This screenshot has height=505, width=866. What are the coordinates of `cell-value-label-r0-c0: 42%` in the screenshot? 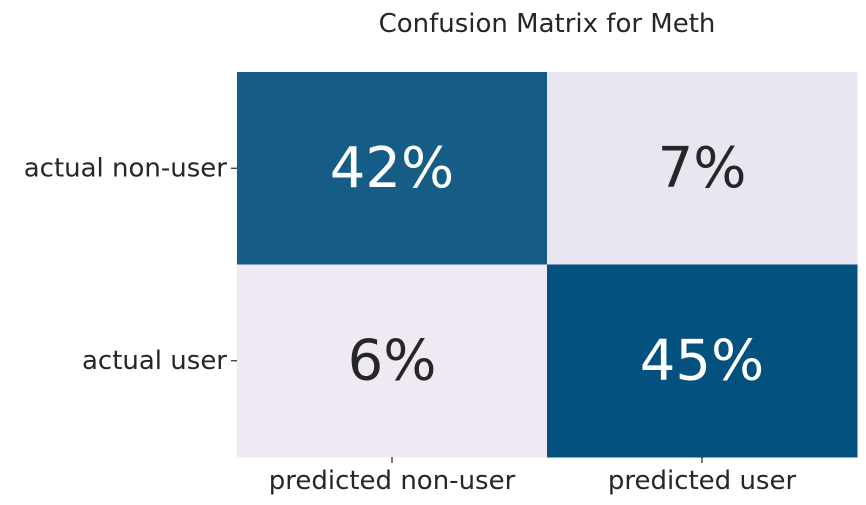 It's located at (392, 168).